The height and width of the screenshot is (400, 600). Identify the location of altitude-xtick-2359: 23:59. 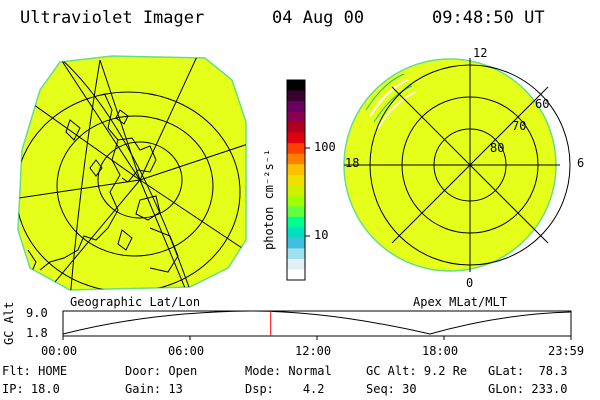
(566, 351).